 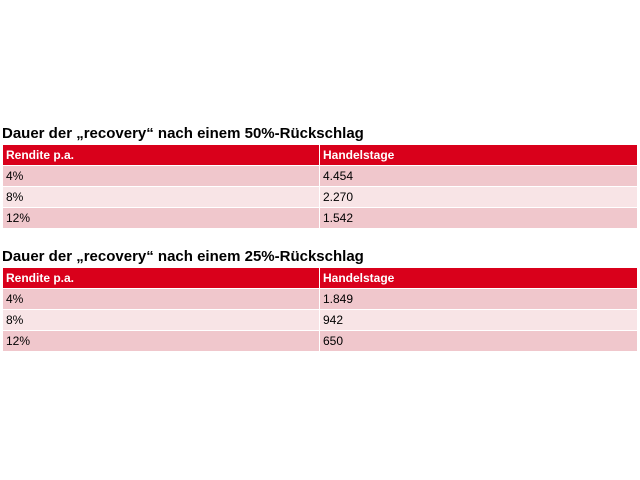 I want to click on table-cell: 1.849, so click(x=478, y=299).